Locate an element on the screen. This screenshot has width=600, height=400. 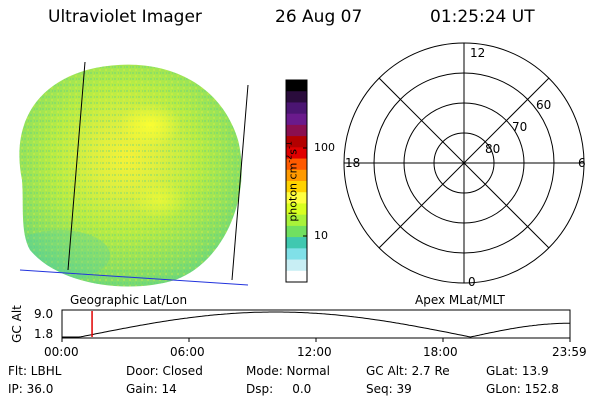
glat-info: GLat: 13.9 is located at coordinates (517, 371).